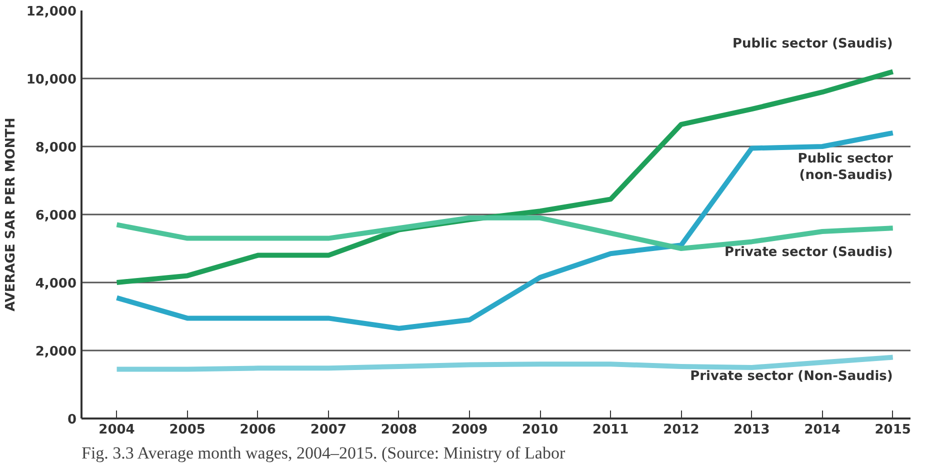  Describe the element at coordinates (116, 430) in the screenshot. I see `x-tick-label: 2004` at that location.